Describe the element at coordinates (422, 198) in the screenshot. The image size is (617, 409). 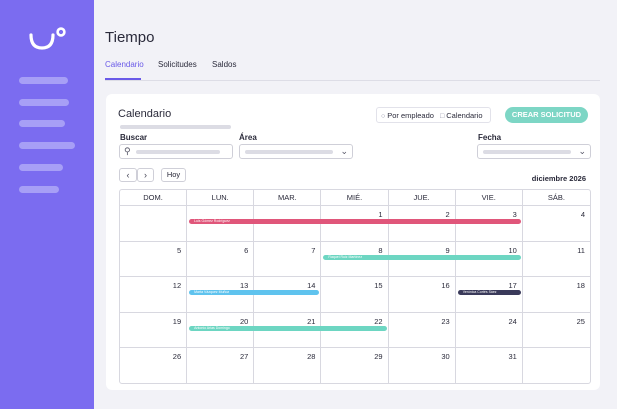
I see `day-header: JUE.` at that location.